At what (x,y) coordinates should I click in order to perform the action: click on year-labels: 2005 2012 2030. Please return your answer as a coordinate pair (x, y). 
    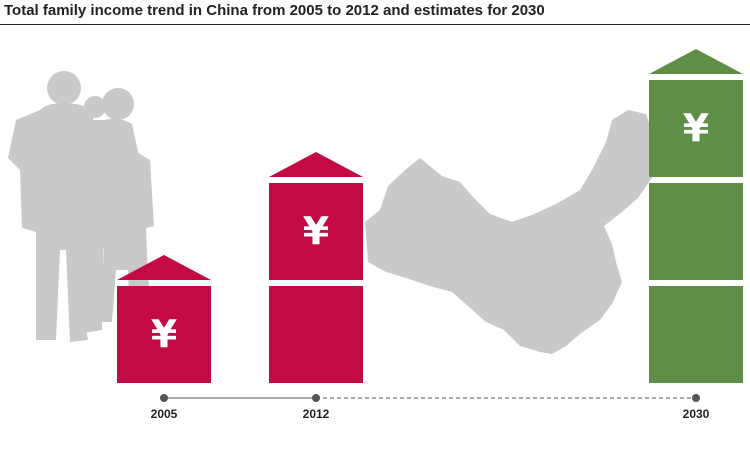
    Looking at the image, I should click on (430, 414).